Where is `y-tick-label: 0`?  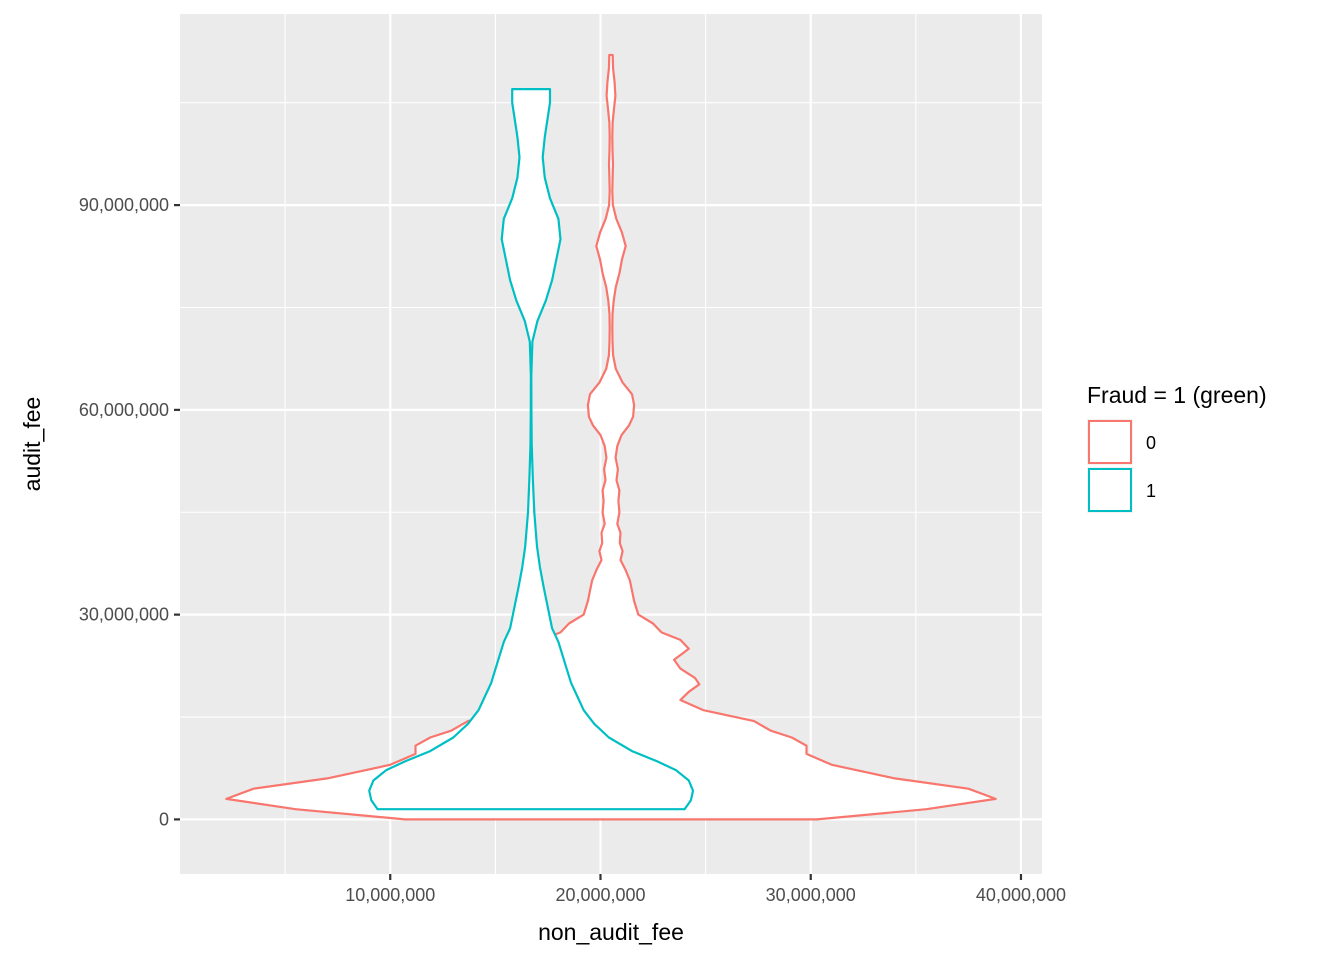 y-tick-label: 0 is located at coordinates (164, 819).